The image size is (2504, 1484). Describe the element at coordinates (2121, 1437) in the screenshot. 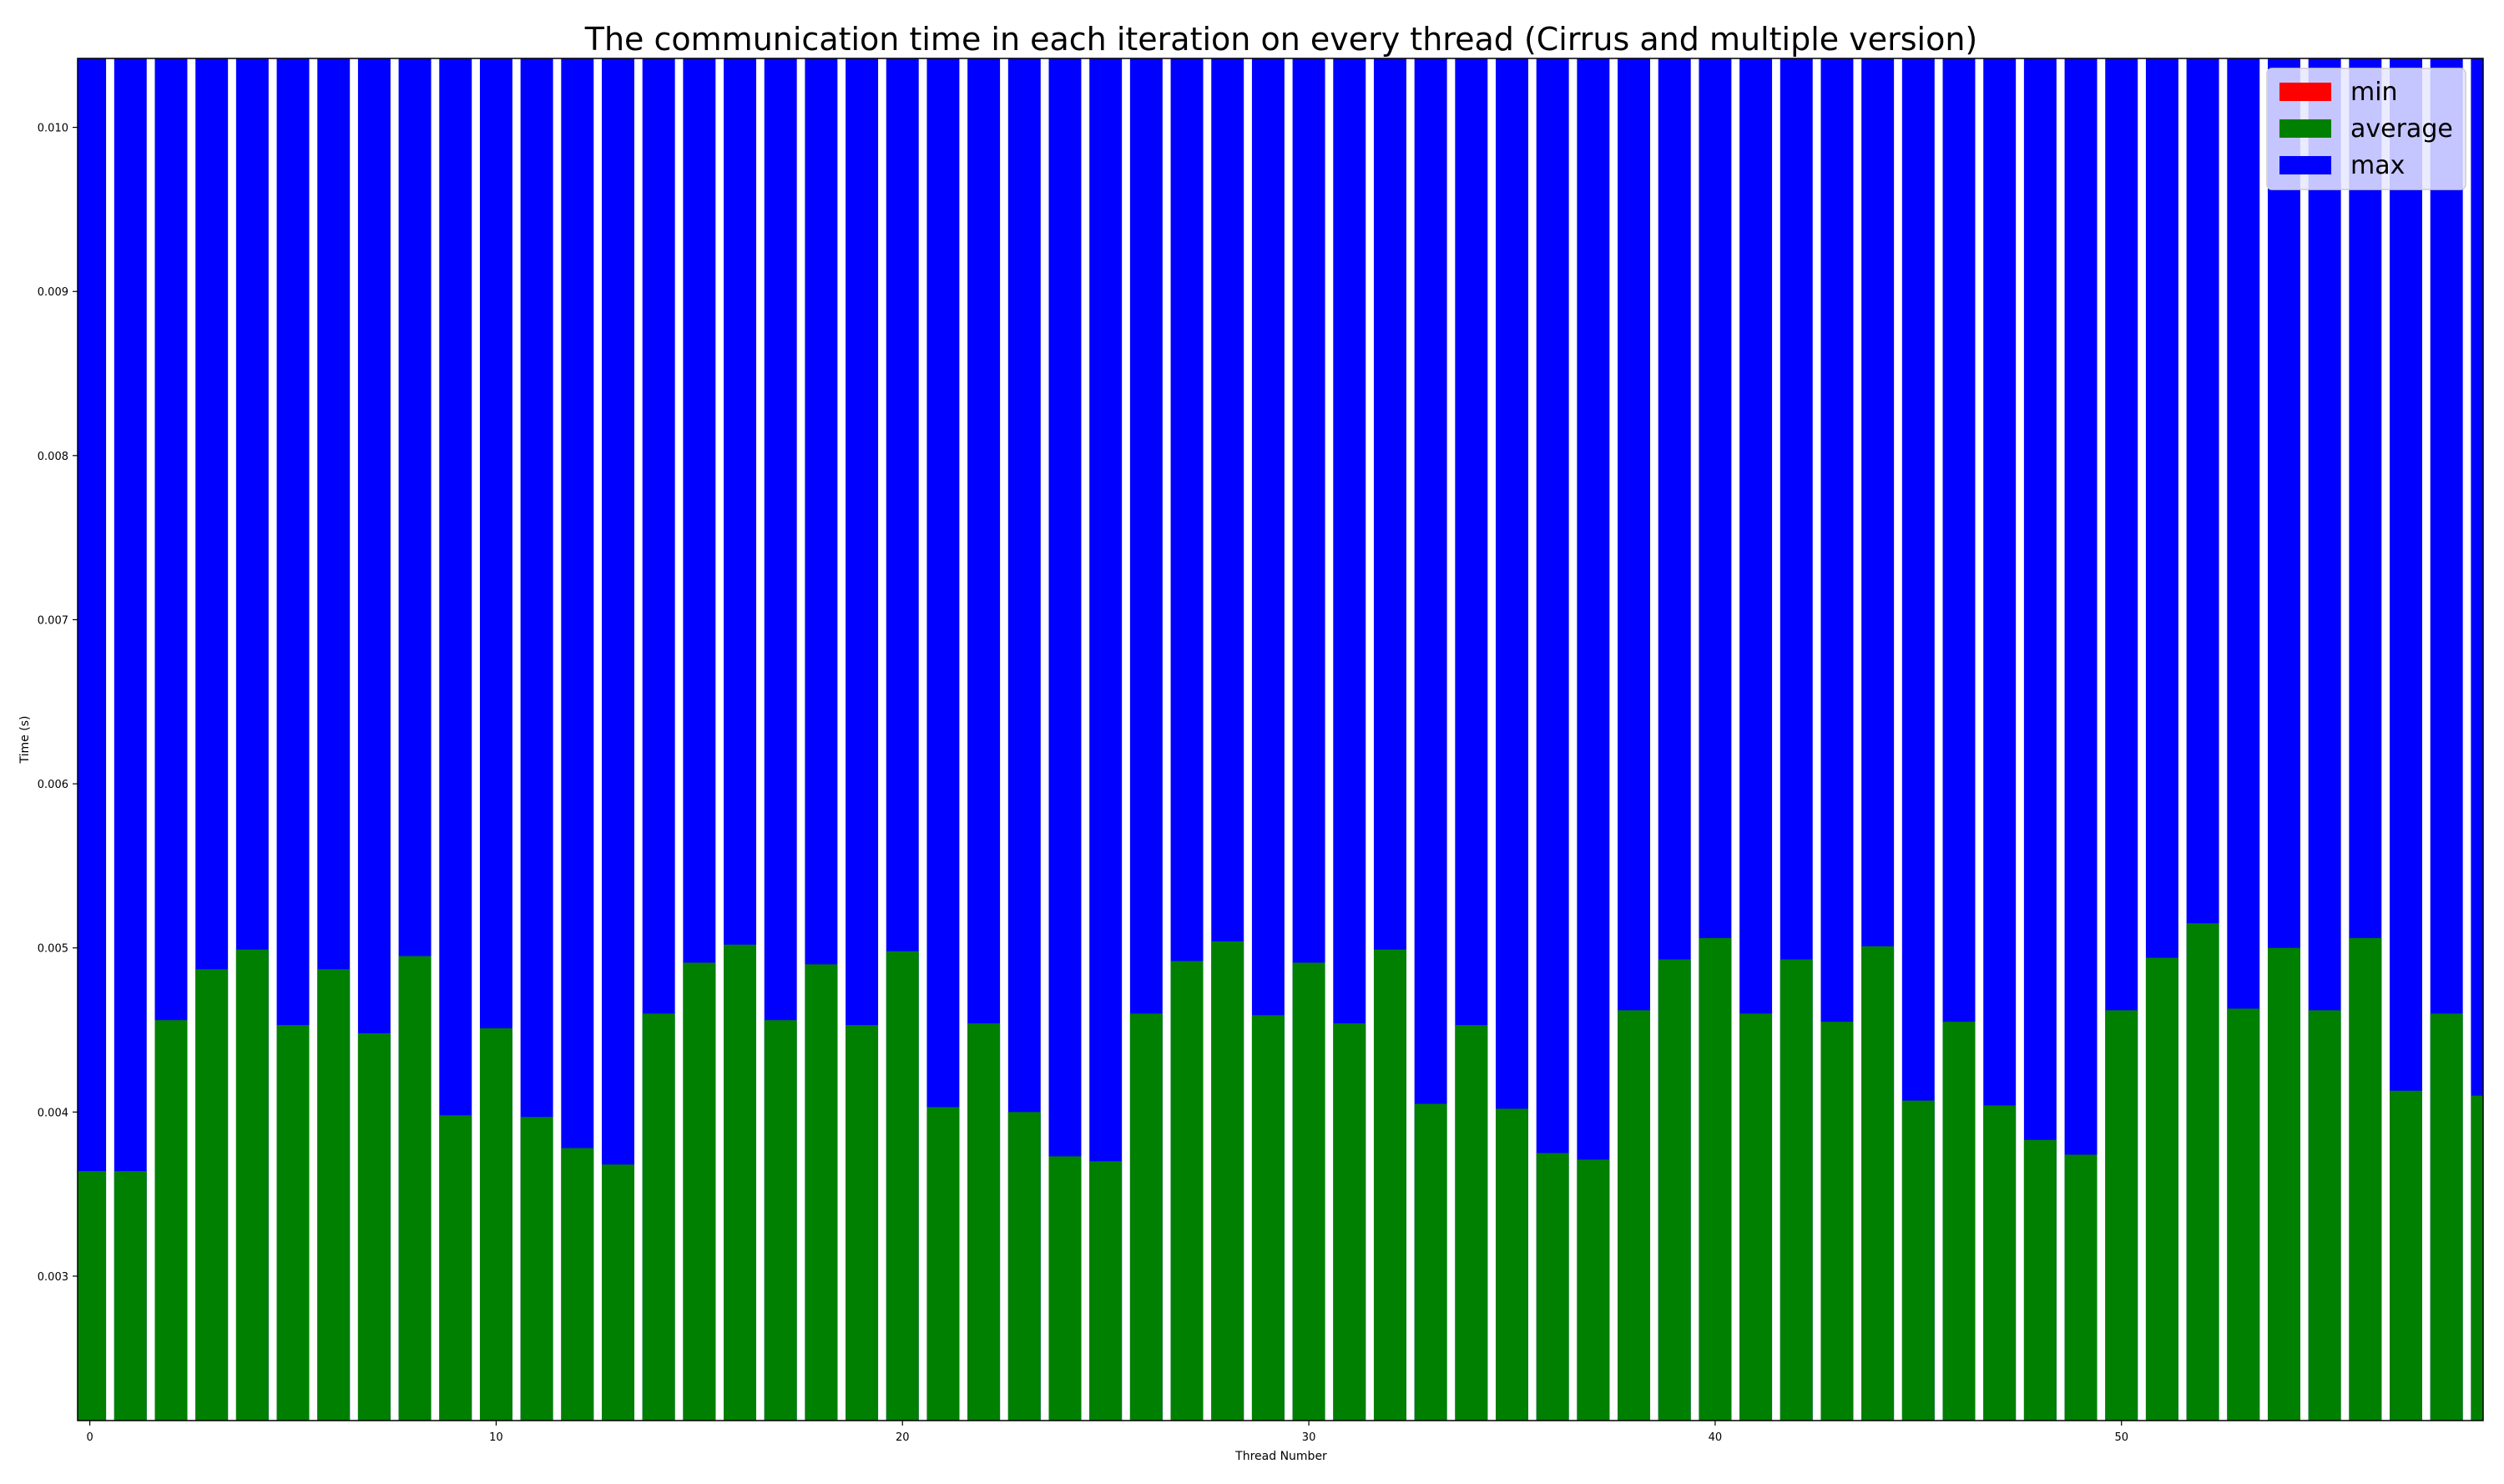

I see `x-tick-label: 50` at that location.